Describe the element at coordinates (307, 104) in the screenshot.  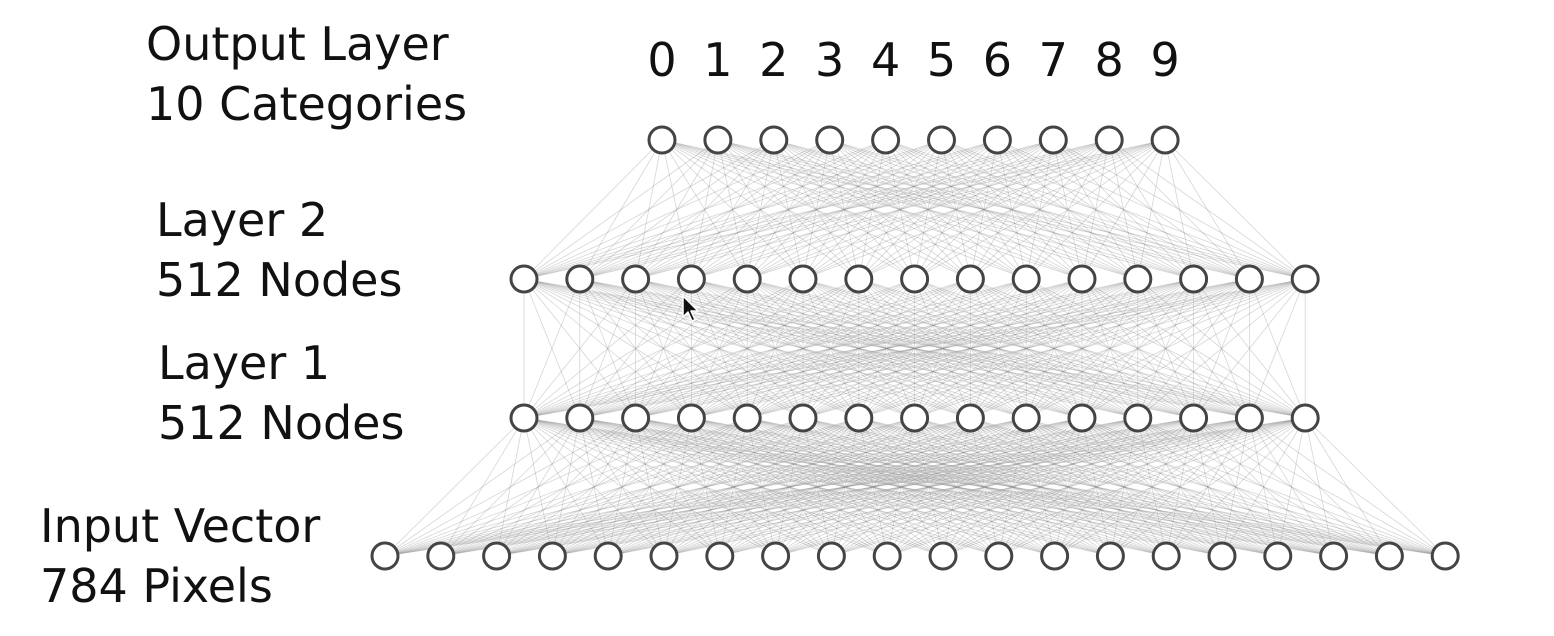
I see `output-layer-size: 10 Categories` at that location.